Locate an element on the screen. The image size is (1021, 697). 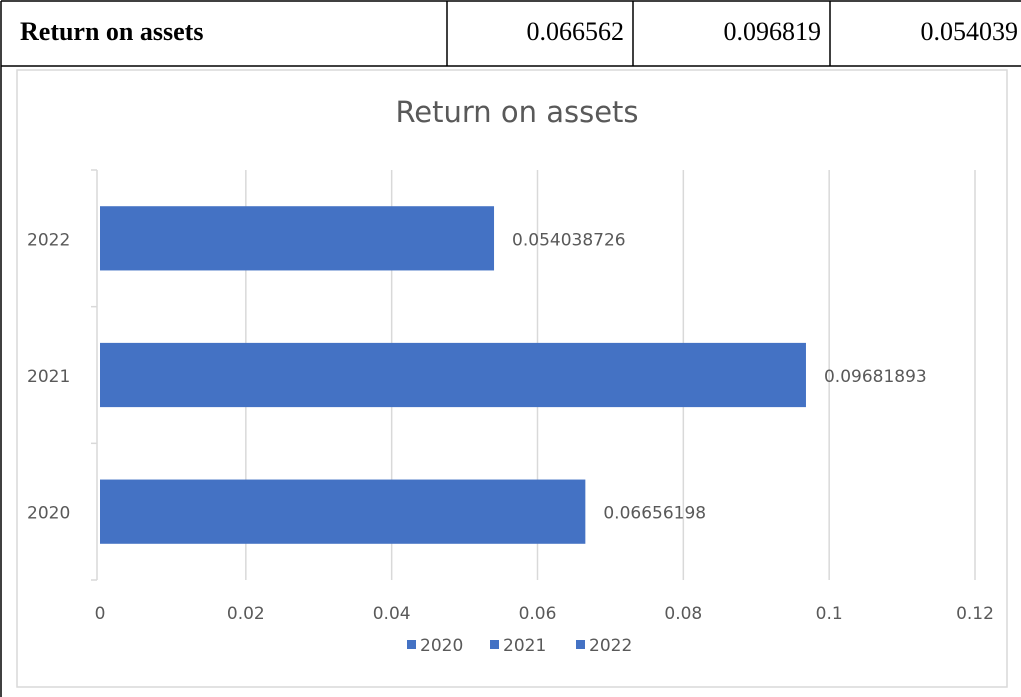
x-tick-label: 0.1 is located at coordinates (829, 614).